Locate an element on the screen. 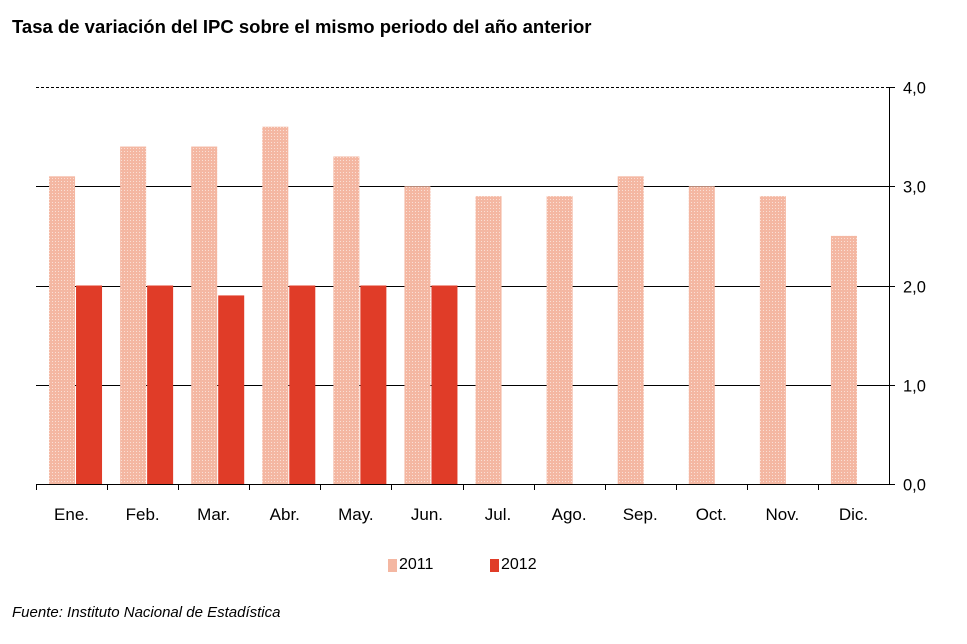  bar-2012-abr is located at coordinates (302, 384).